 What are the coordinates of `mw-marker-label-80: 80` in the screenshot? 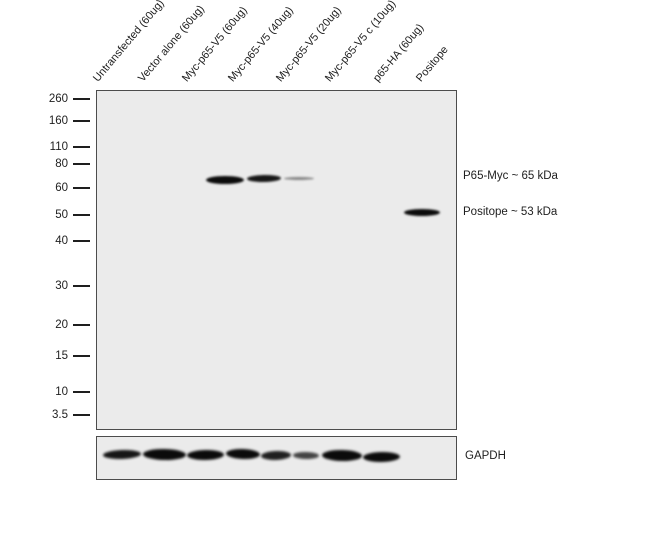 It's located at (61, 164).